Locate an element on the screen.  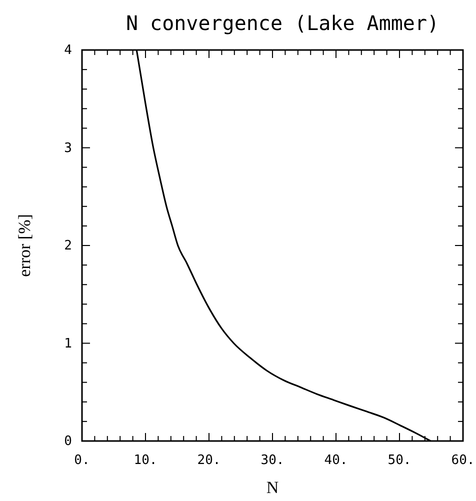
x-tick-label: 0. is located at coordinates (82, 460).